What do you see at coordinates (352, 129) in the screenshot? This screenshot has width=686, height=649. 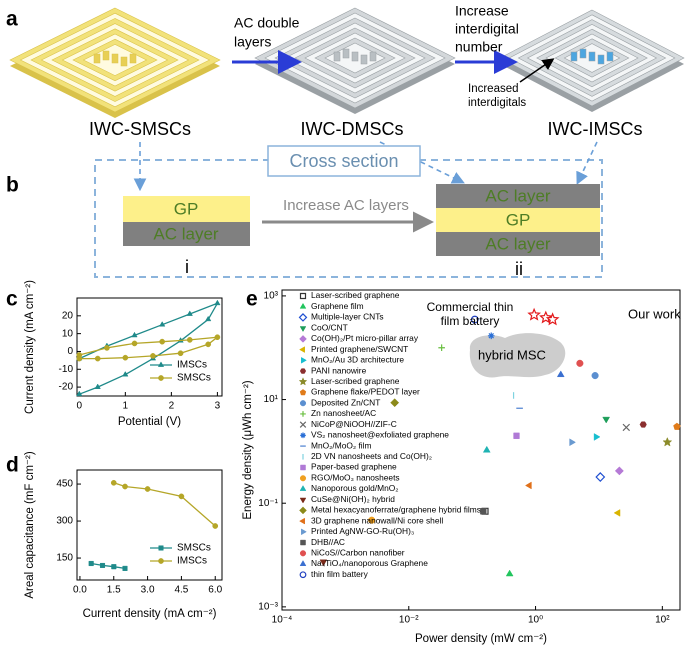 I see `device-label: IWC-DMSCs` at bounding box center [352, 129].